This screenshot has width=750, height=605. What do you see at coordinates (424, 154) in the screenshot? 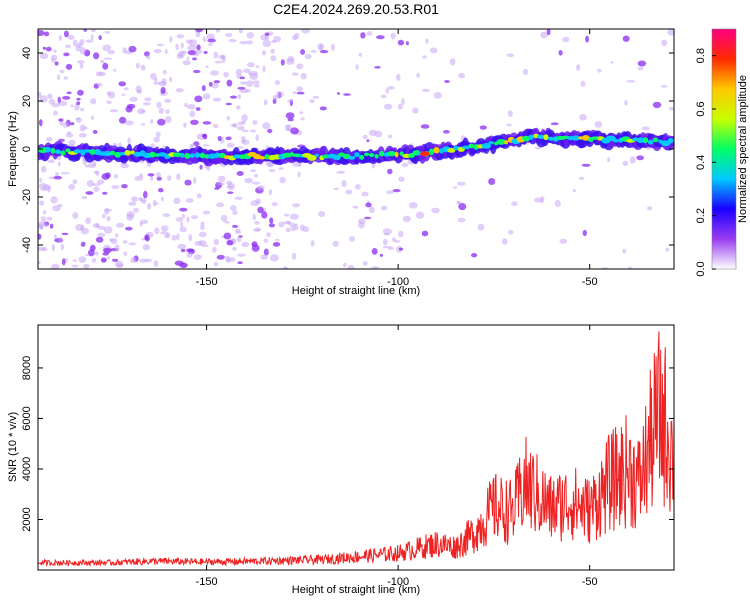
I see `spectrogram-max-peak` at bounding box center [424, 154].